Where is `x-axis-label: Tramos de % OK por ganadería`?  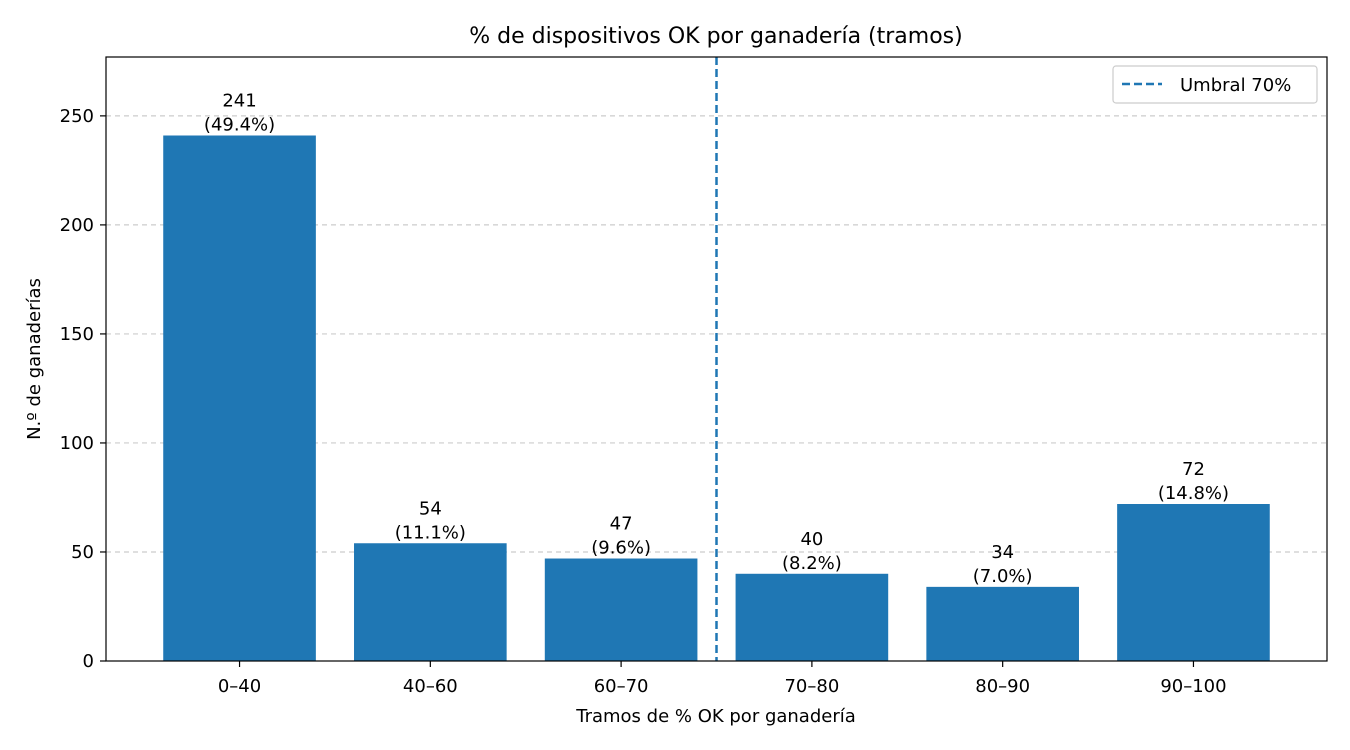
x-axis-label: Tramos de % OK por ganadería is located at coordinates (715, 716).